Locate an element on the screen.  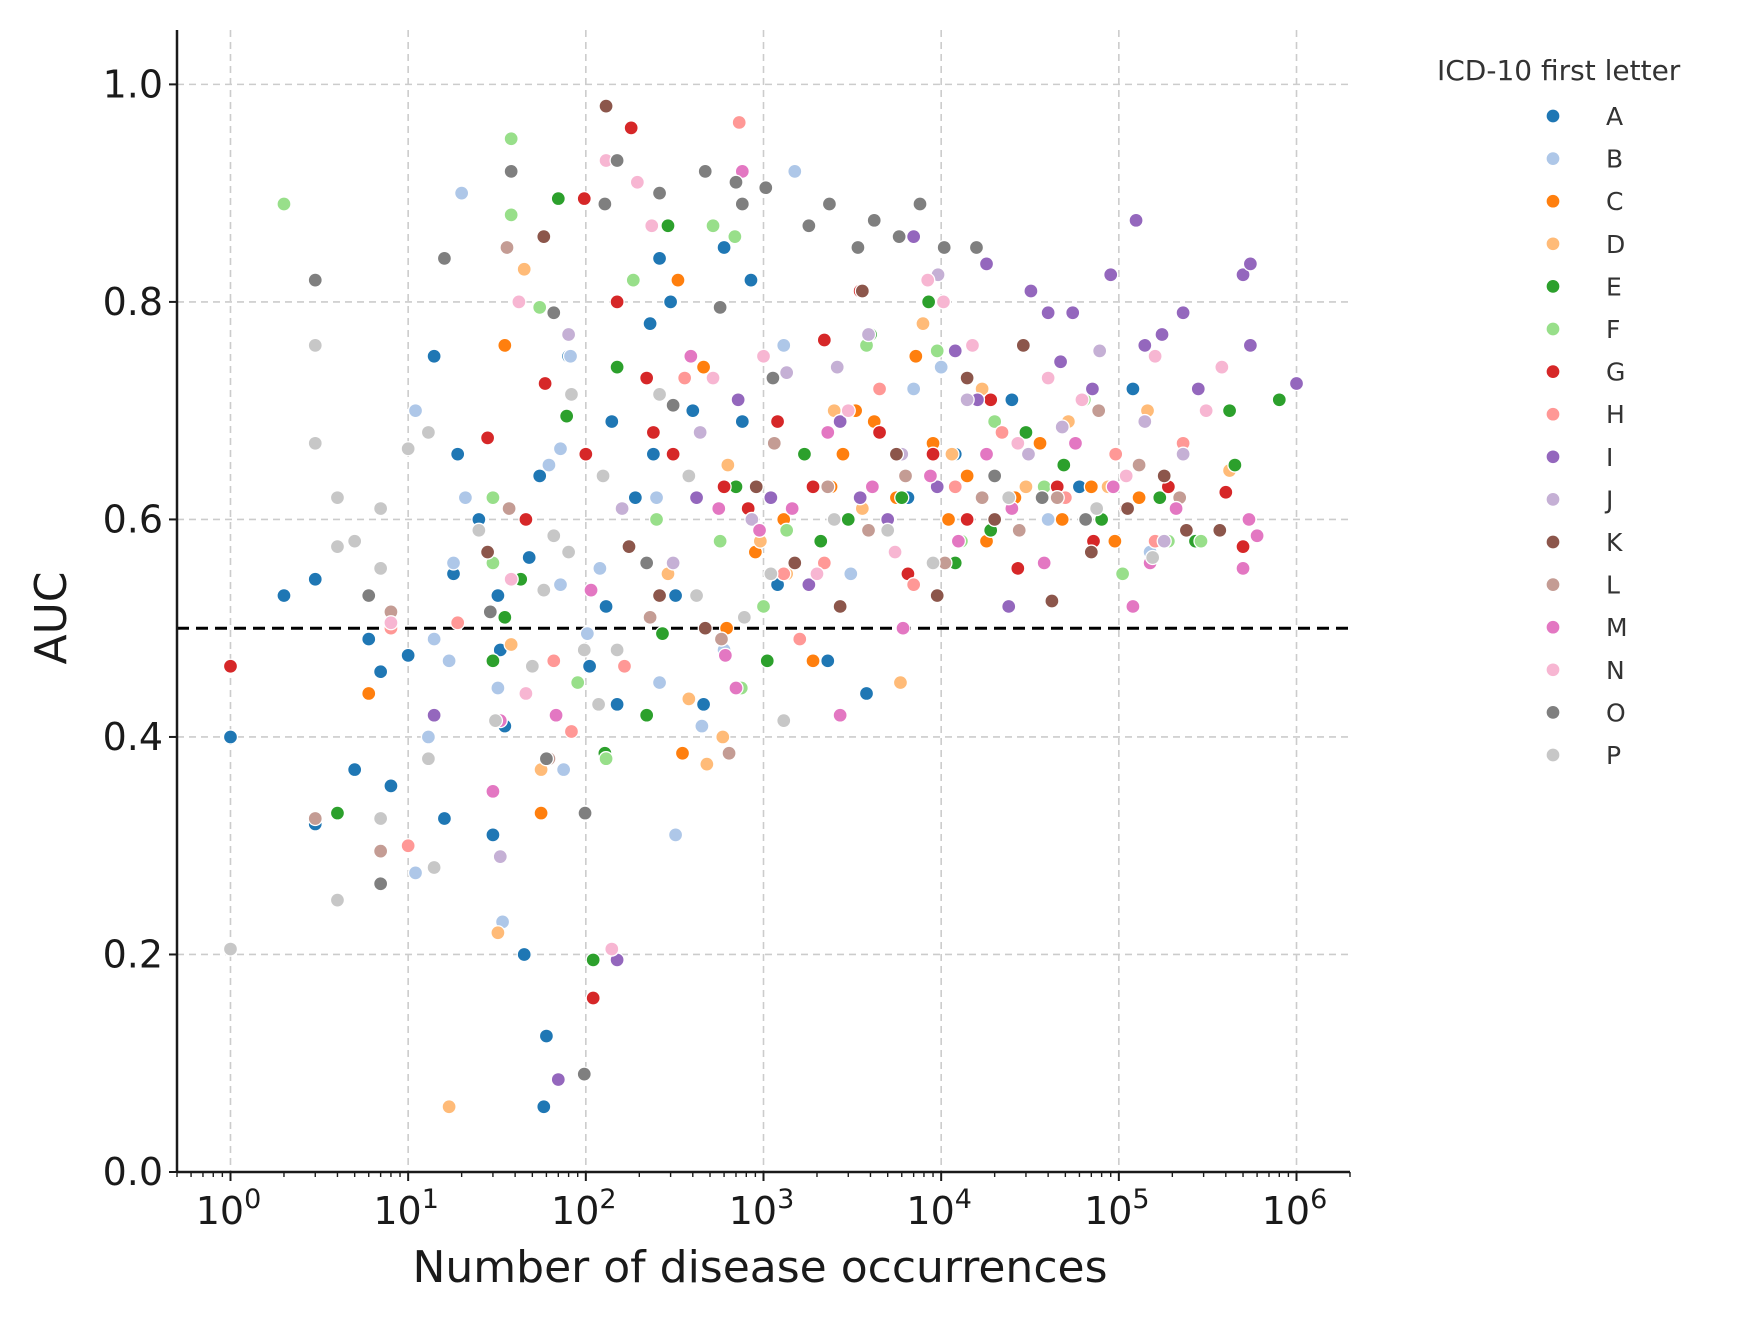
x-tick-label: 102 is located at coordinates (584, 1208).